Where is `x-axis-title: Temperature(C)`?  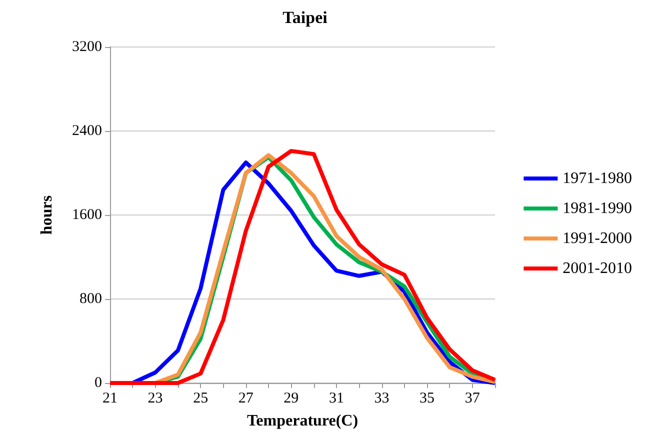
x-axis-title: Temperature(C) is located at coordinates (302, 421).